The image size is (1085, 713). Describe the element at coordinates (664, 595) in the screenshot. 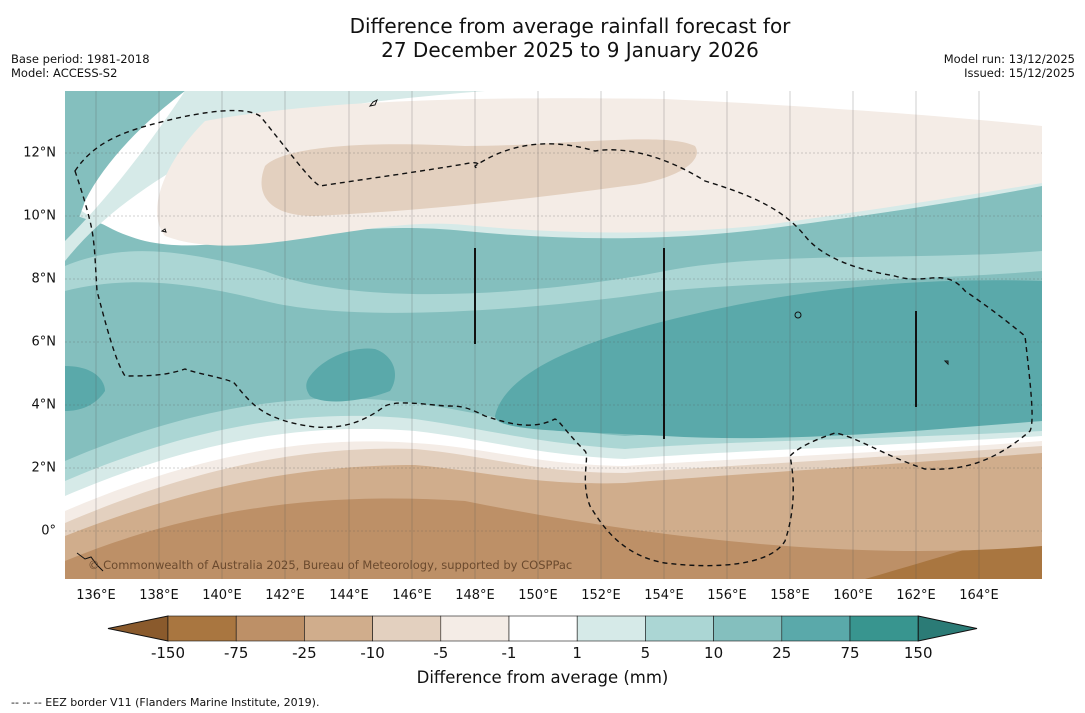

I see `lon-label-154: 154°E` at that location.